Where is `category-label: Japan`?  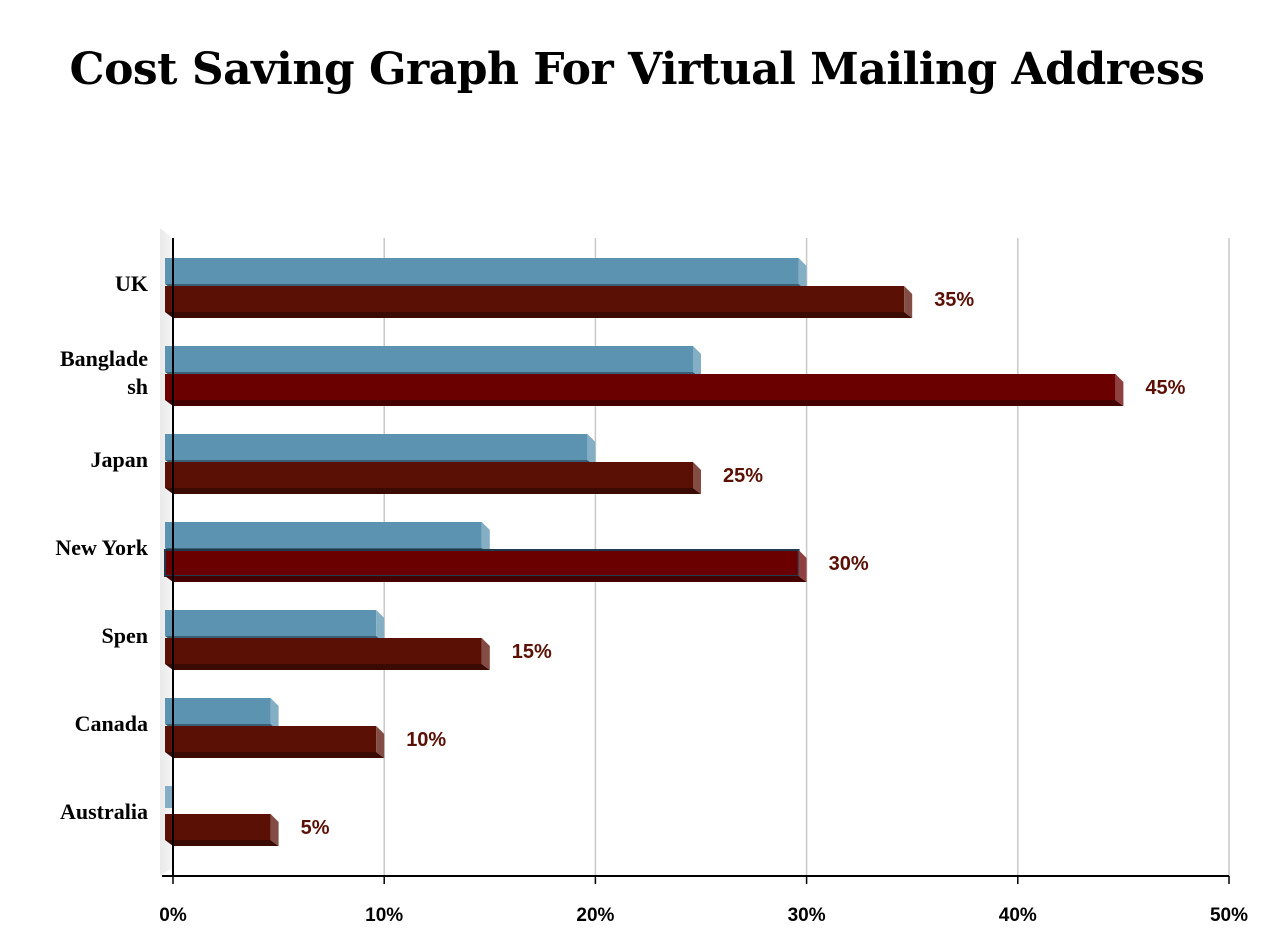 category-label: Japan is located at coordinates (119, 459).